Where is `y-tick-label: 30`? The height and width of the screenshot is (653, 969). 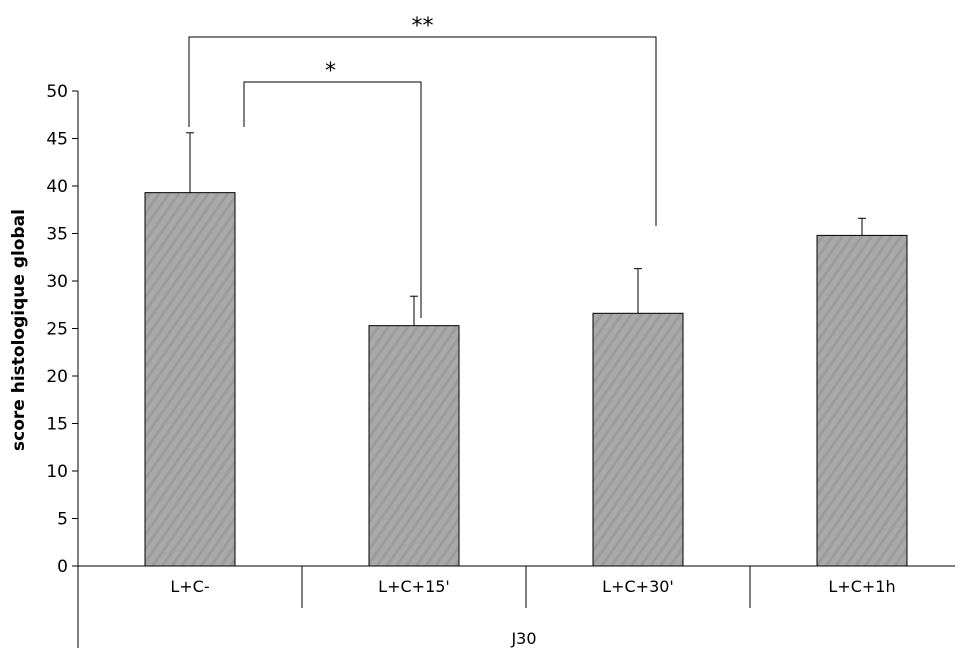
y-tick-label: 30 is located at coordinates (57, 282).